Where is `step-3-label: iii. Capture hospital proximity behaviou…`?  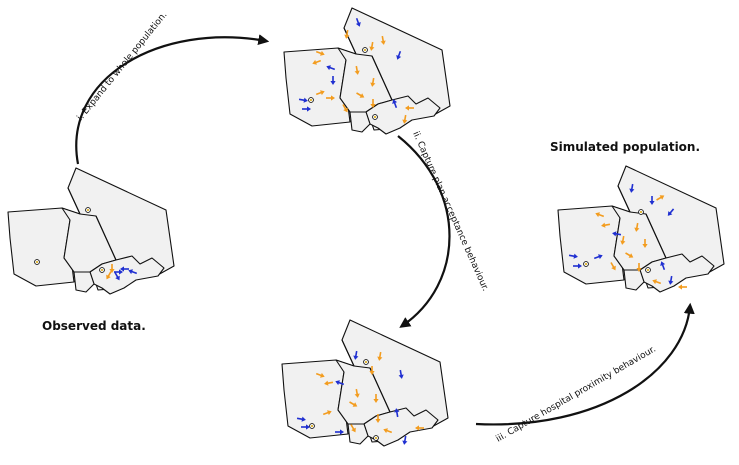 step-3-label: iii. Capture hospital proximity behaviou… is located at coordinates (576, 394).